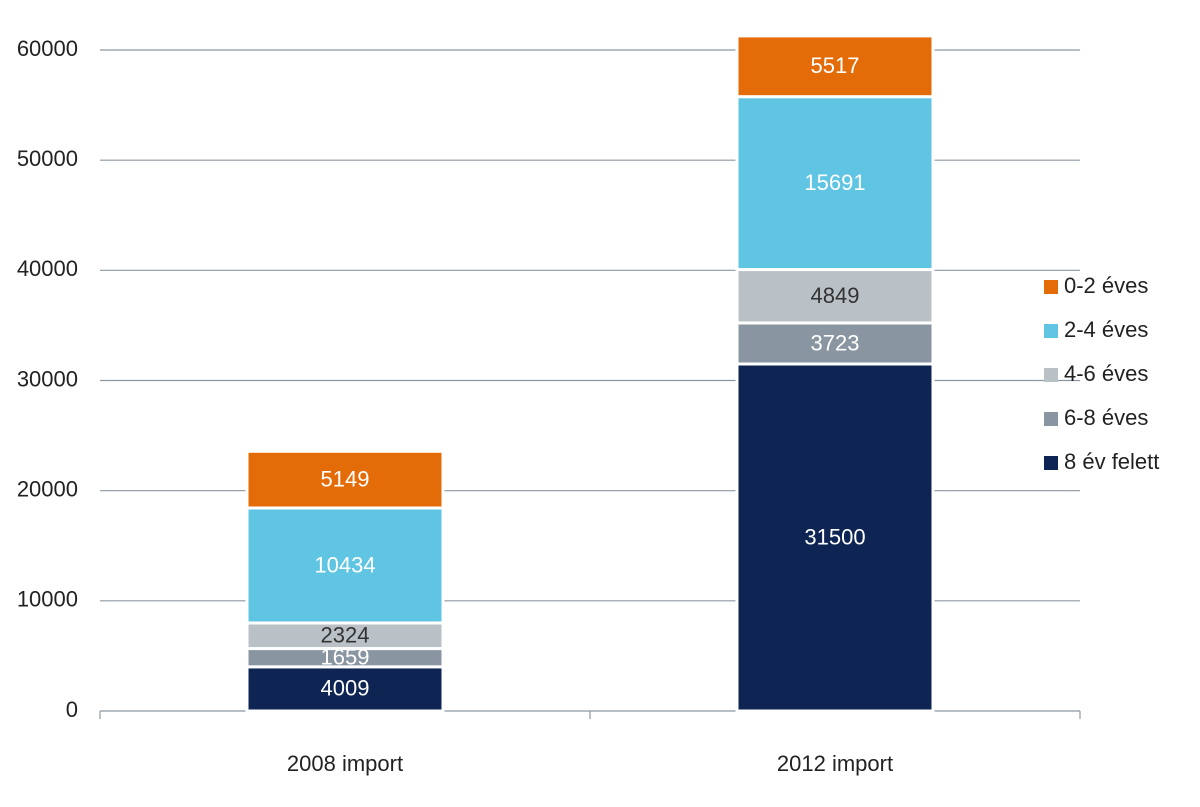 This screenshot has width=1200, height=807. Describe the element at coordinates (47, 268) in the screenshot. I see `y-tick-label: 40000` at that location.